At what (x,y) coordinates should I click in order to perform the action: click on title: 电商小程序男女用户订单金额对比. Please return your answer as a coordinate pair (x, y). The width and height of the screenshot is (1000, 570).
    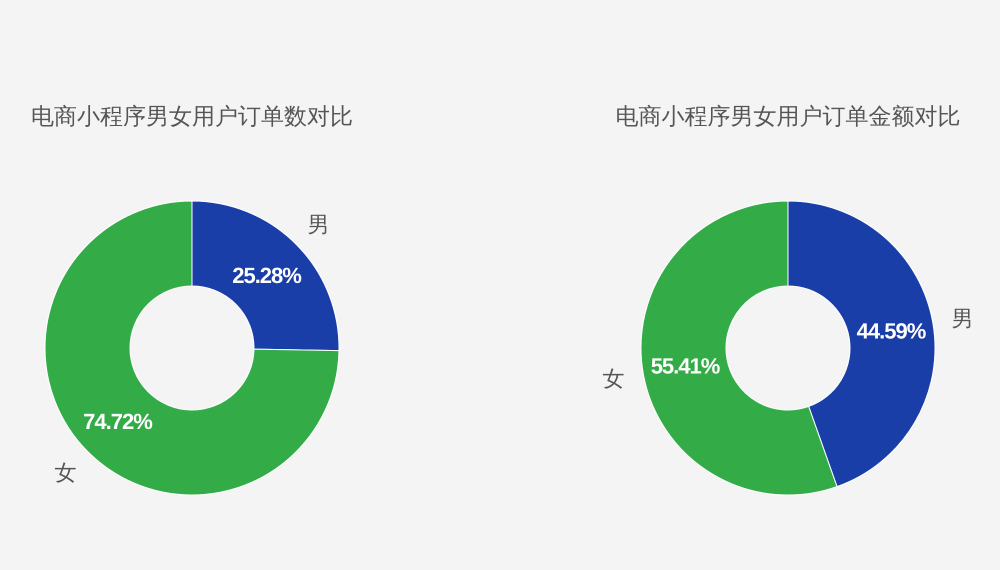
    Looking at the image, I should click on (788, 117).